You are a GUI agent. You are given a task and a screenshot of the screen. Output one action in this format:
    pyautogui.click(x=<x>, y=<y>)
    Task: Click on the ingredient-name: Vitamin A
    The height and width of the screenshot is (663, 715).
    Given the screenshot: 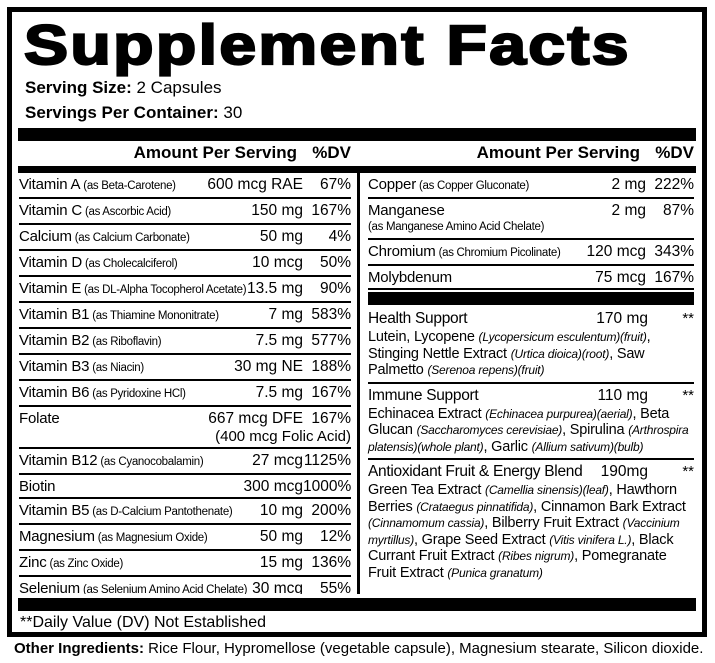 What is the action you would take?
    pyautogui.click(x=50, y=185)
    